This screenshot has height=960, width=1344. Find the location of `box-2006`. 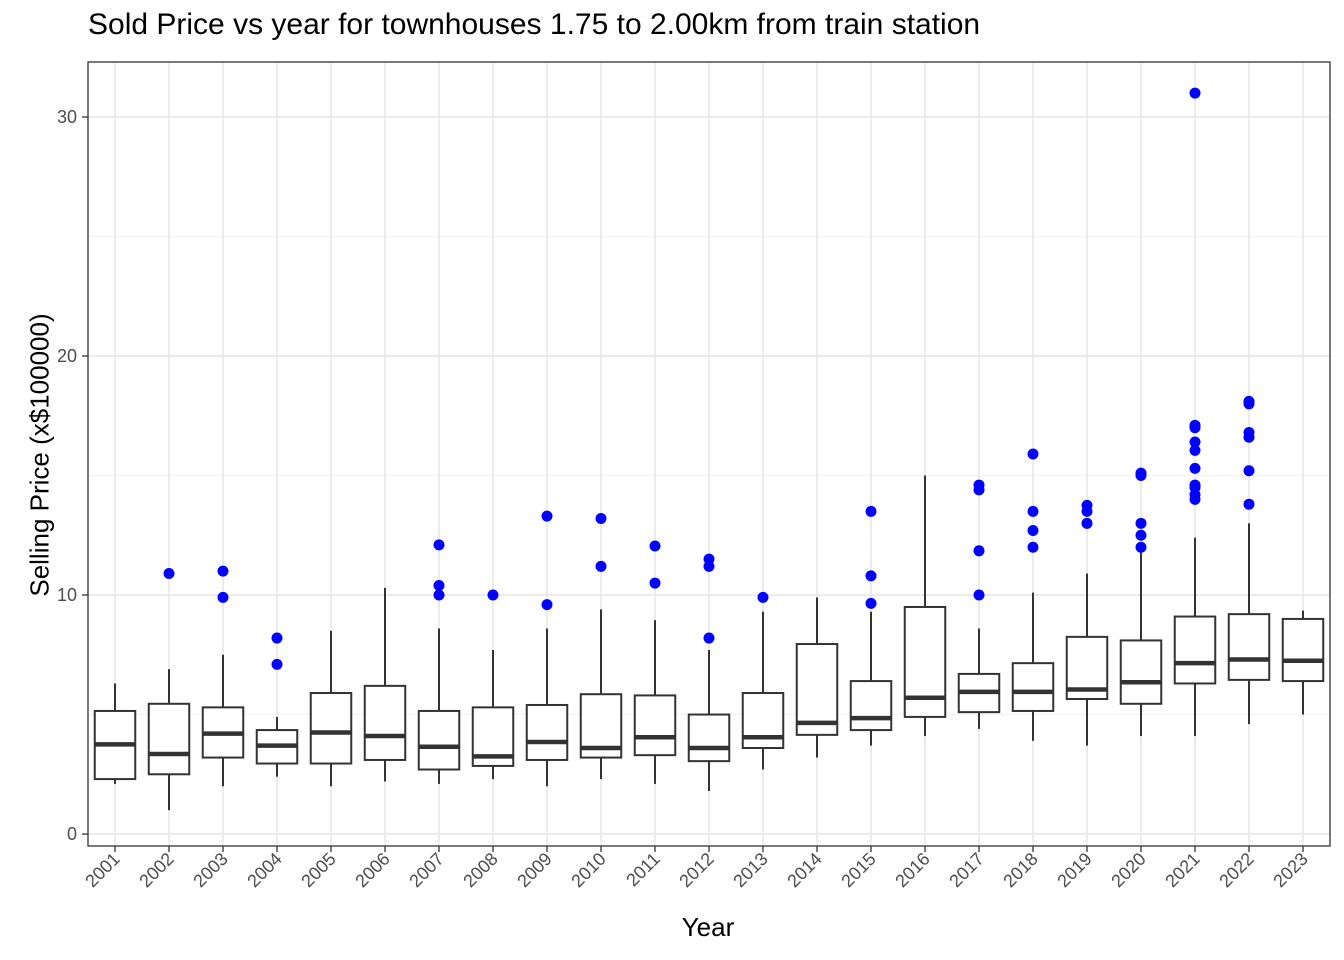

box-2006 is located at coordinates (385, 684).